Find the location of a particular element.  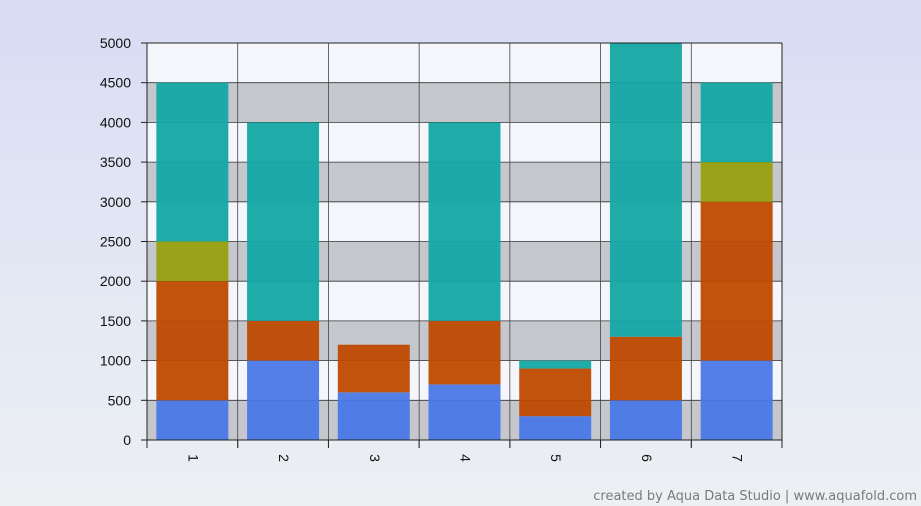

x-tick-label: 3 is located at coordinates (375, 458).